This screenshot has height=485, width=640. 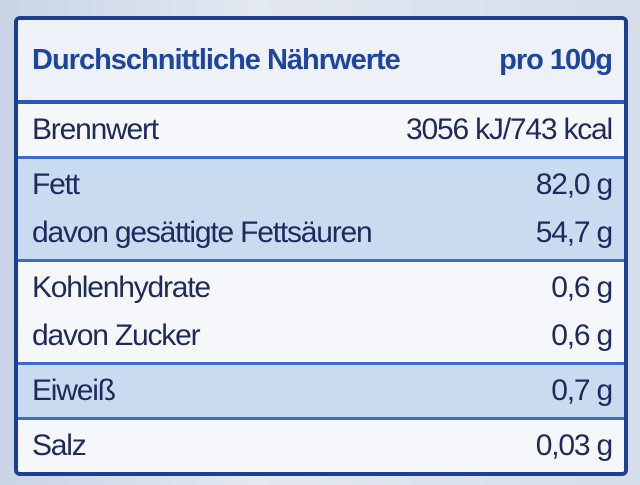 What do you see at coordinates (509, 129) in the screenshot?
I see `nutrient-value: 3056 kJ/743 kcal` at bounding box center [509, 129].